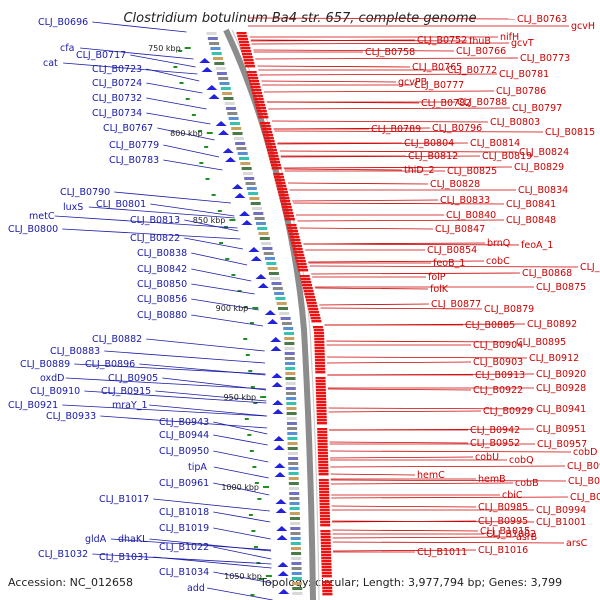 Image resolution: width=600 pixels, height=600 pixels. Describe the element at coordinates (71, 416) in the screenshot. I see `left-gene-label: CLJ_B0933` at that location.